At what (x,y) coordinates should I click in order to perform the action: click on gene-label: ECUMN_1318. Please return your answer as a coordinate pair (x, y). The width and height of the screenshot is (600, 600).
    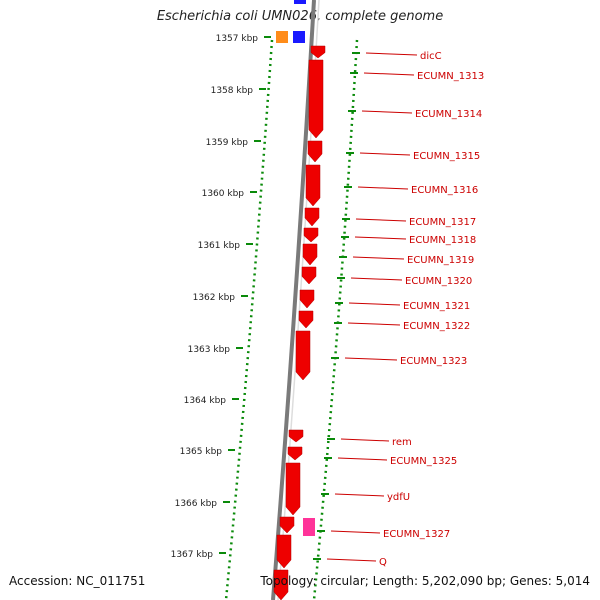
    Looking at the image, I should click on (442, 240).